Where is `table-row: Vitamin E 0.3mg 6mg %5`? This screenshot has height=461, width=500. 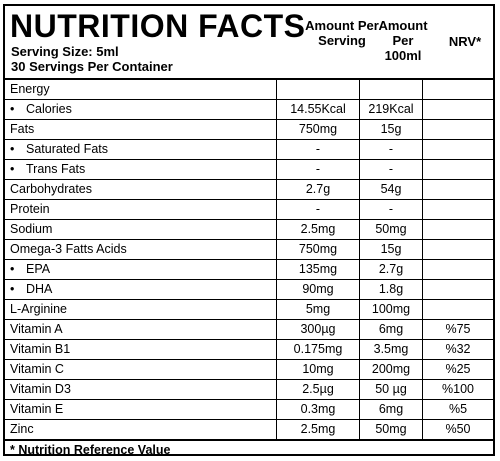
table-row: Vitamin E 0.3mg 6mg %5 is located at coordinates (249, 409).